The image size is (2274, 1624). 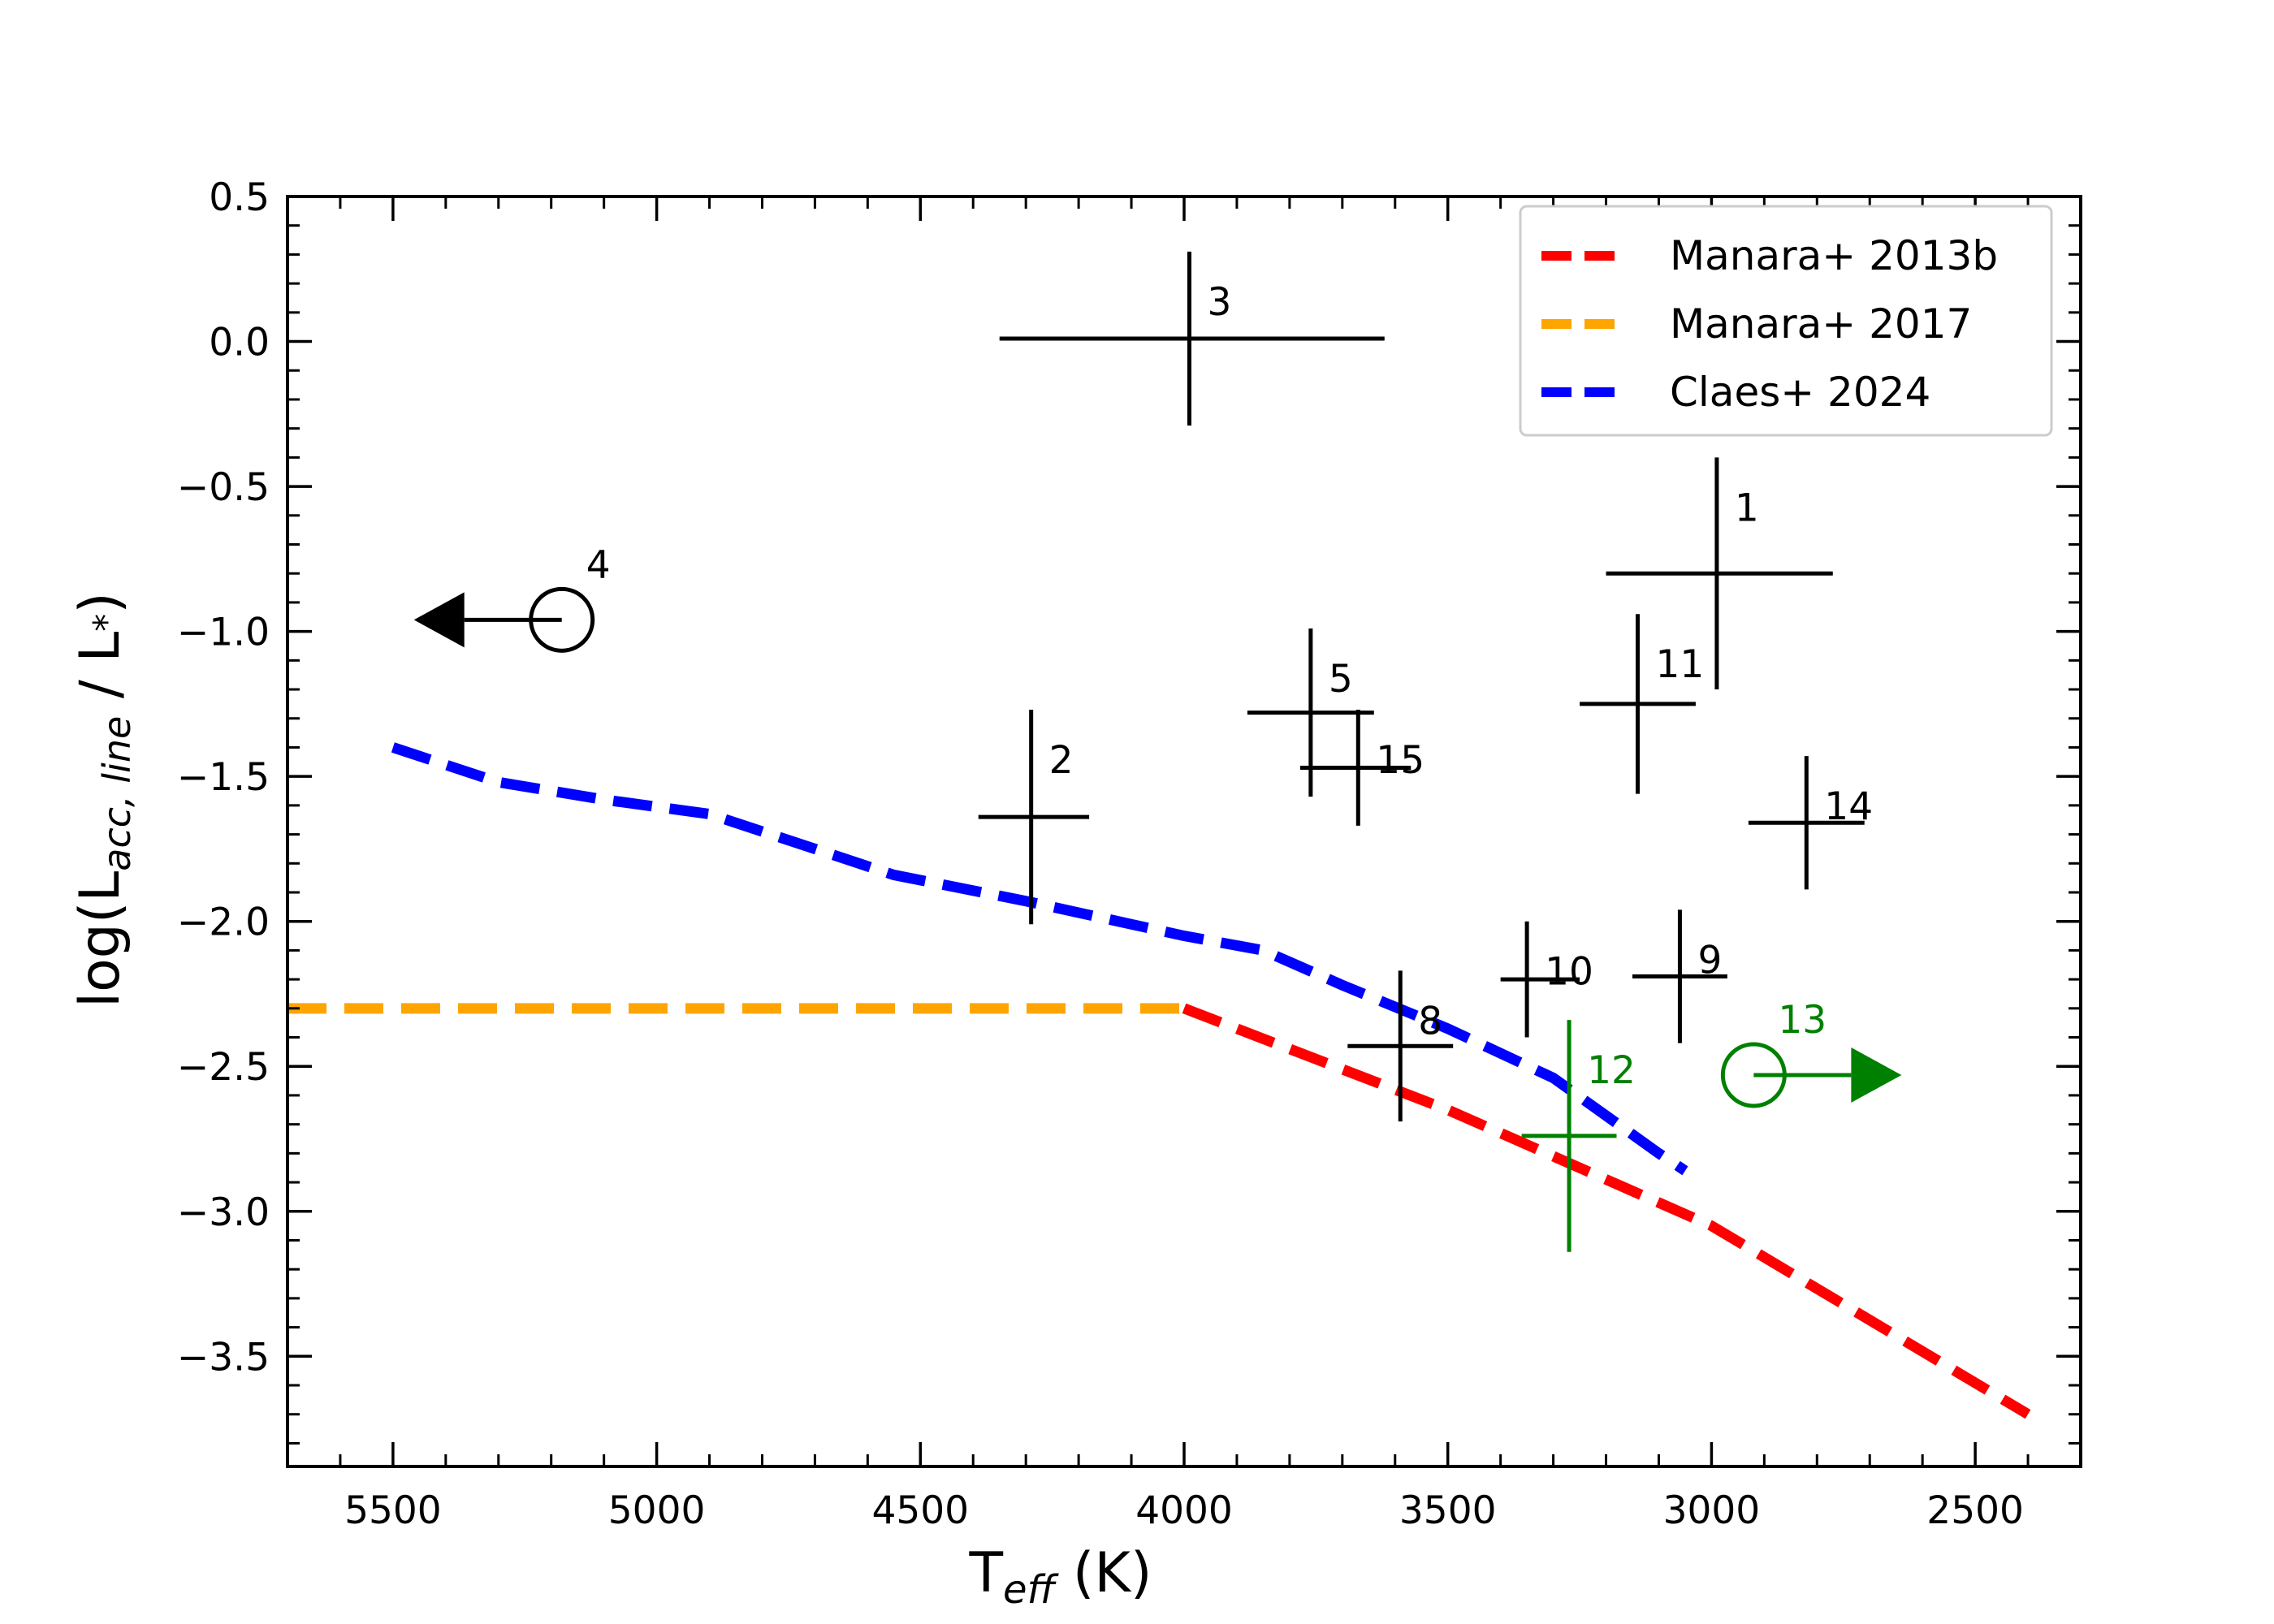 I want to click on point-label-10: 10, so click(x=1569, y=973).